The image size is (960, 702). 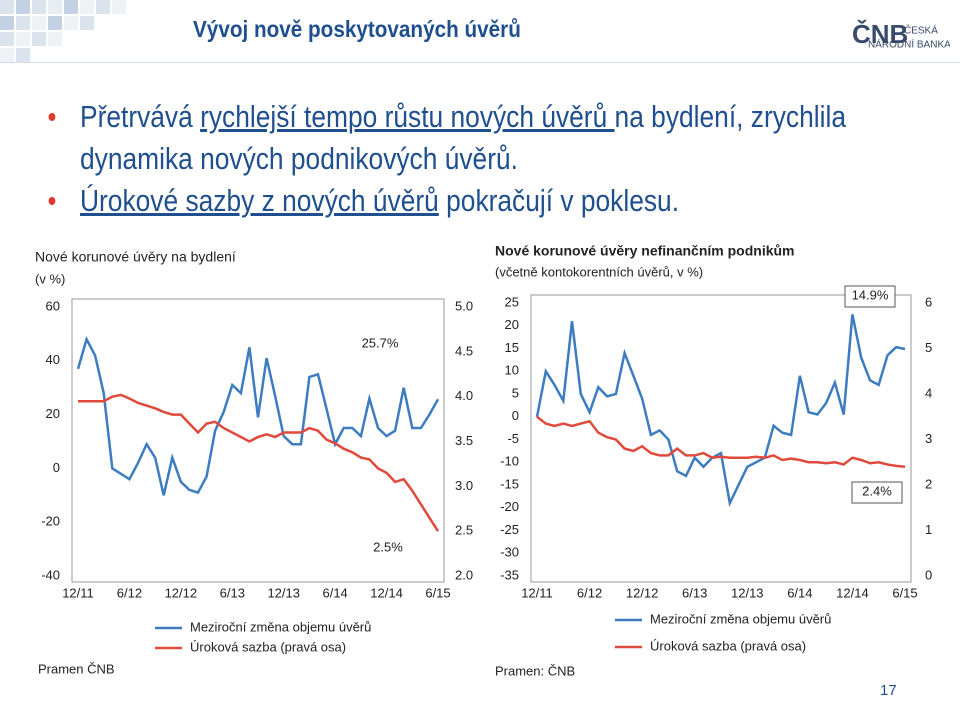 What do you see at coordinates (515, 392) in the screenshot?
I see `y-tick-label: 5` at bounding box center [515, 392].